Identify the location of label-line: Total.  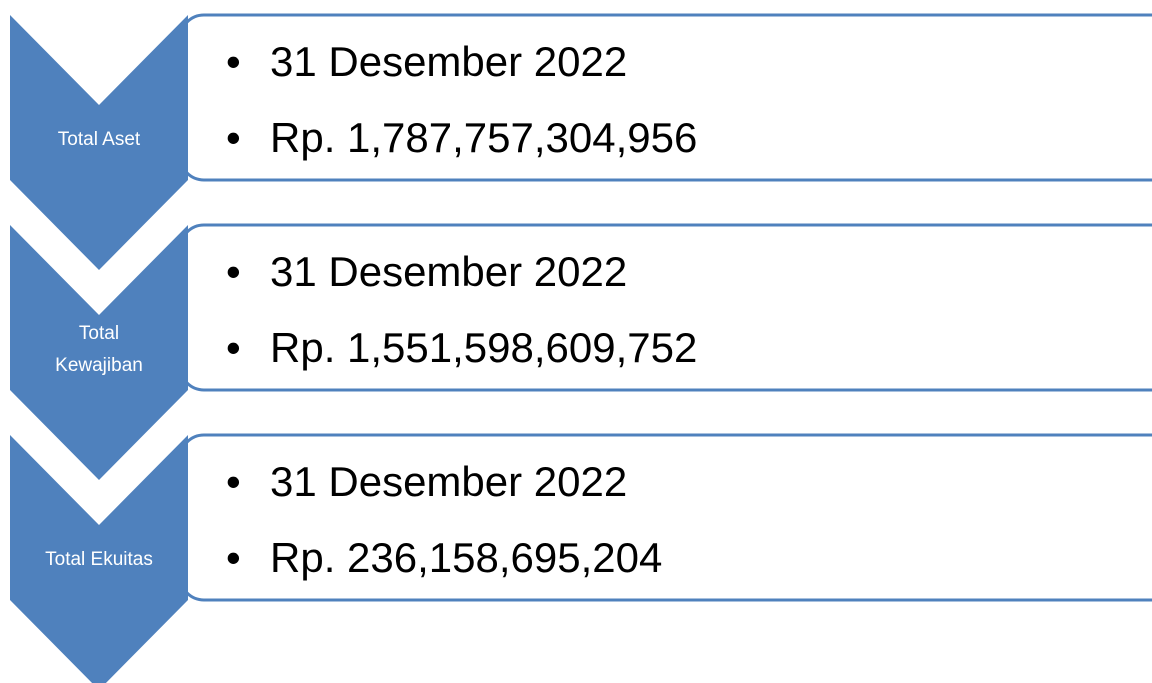
(99, 333).